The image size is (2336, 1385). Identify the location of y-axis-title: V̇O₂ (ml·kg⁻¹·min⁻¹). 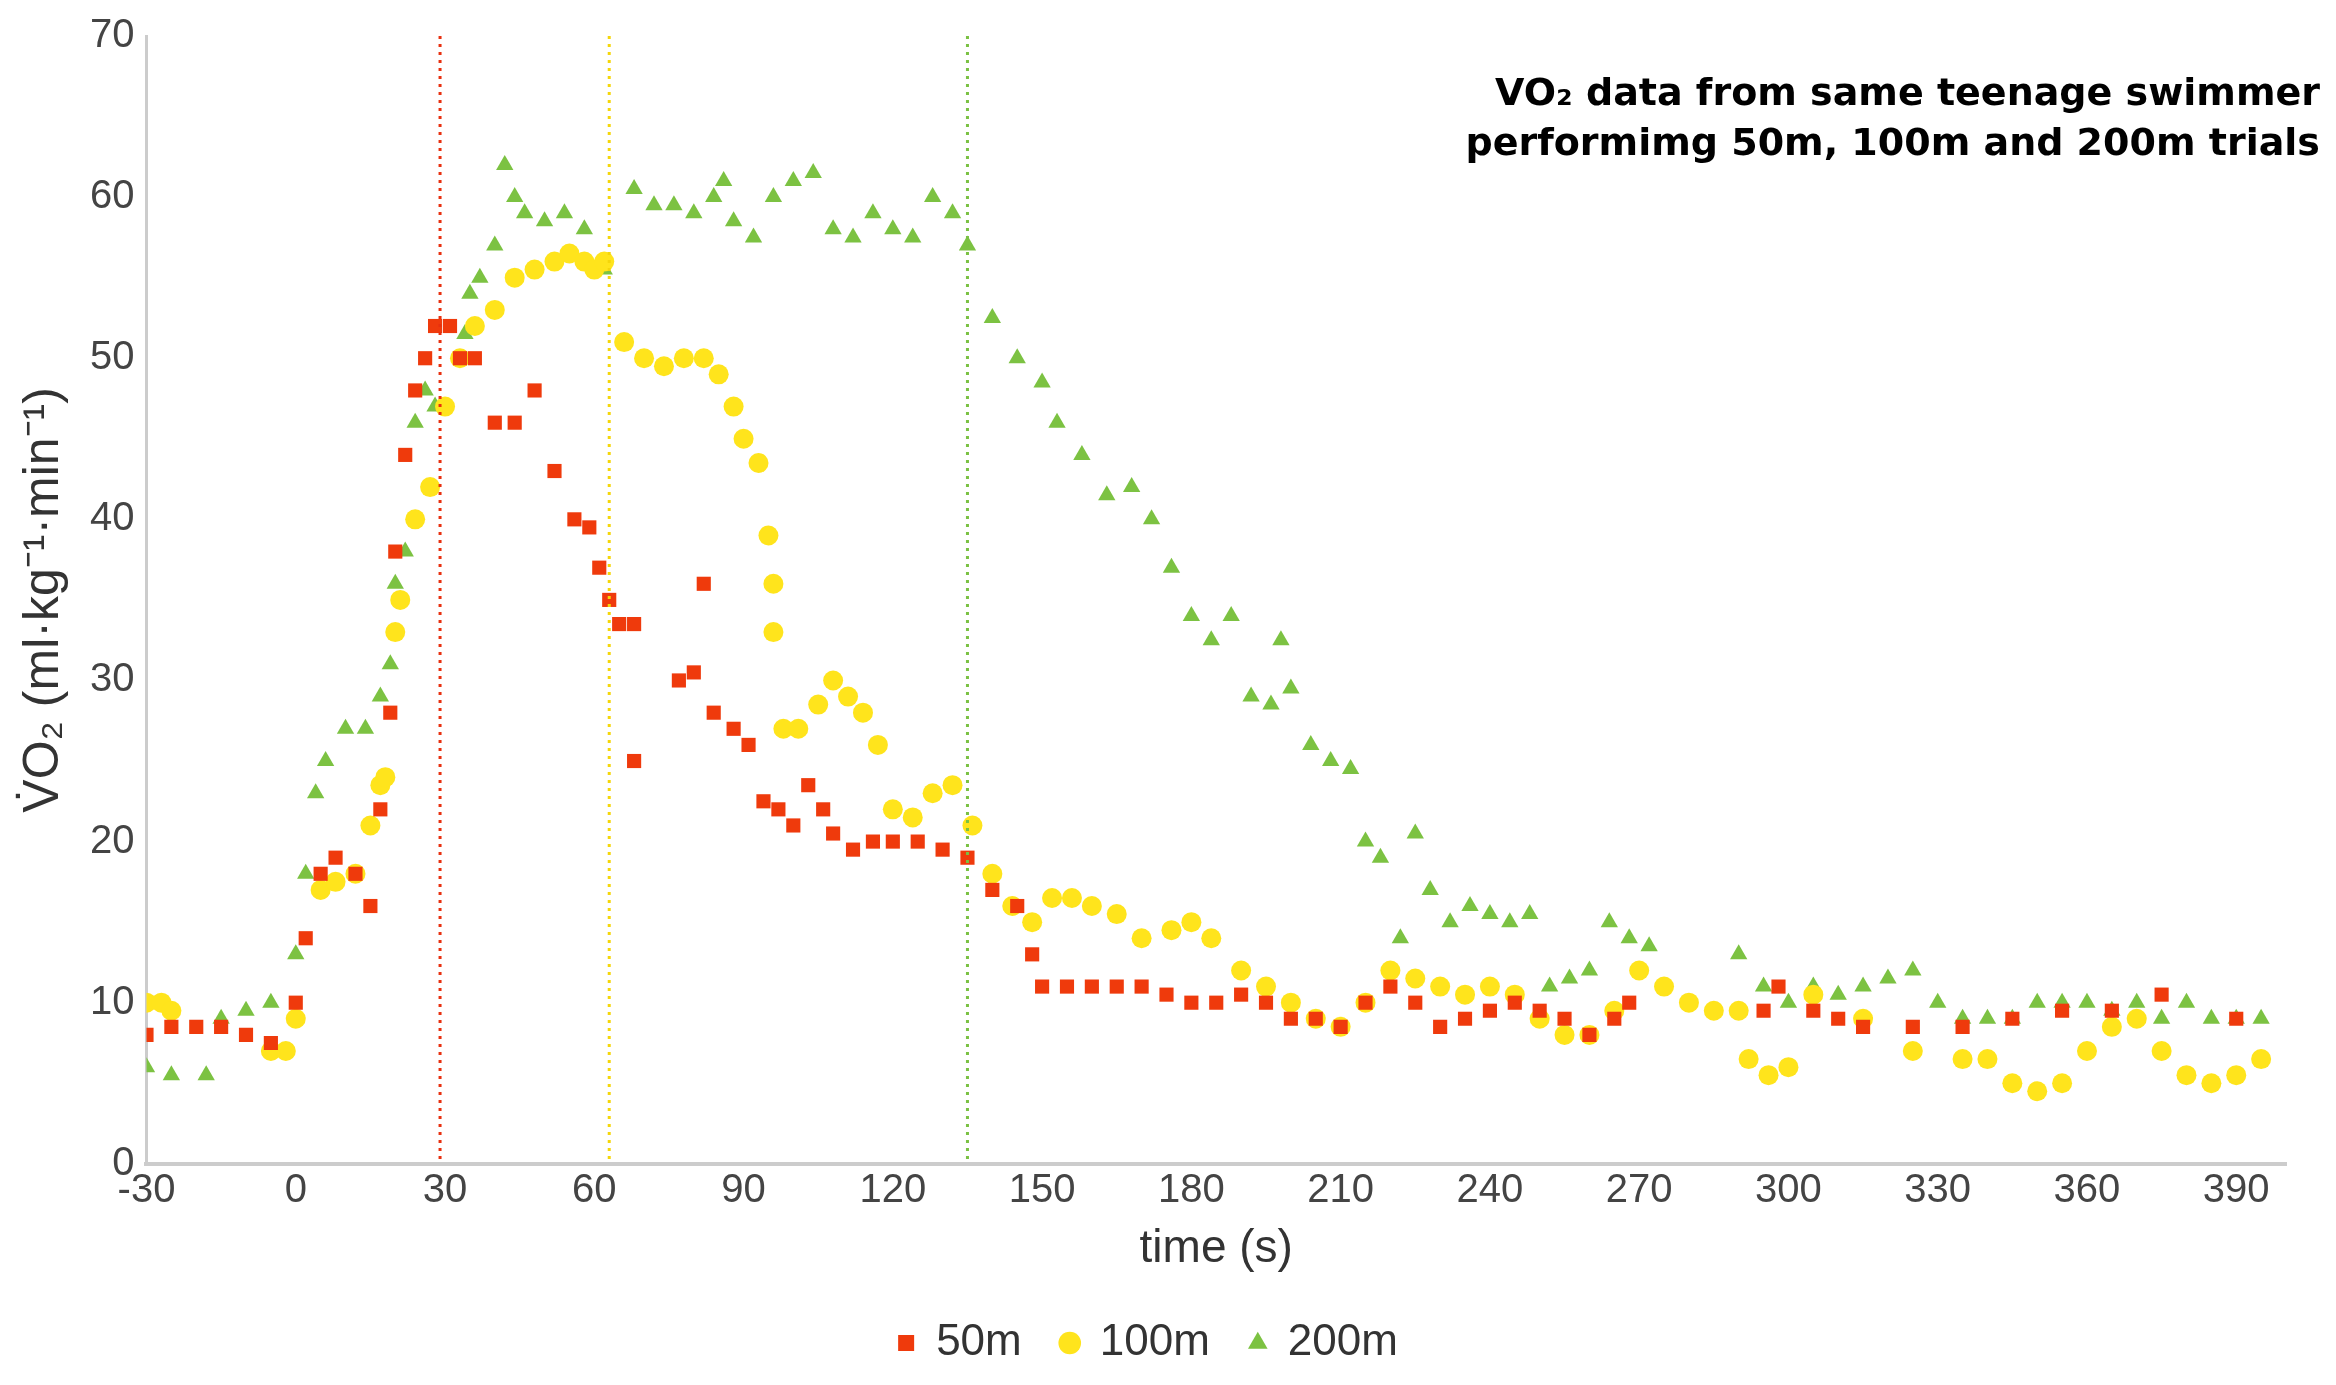
(40, 600).